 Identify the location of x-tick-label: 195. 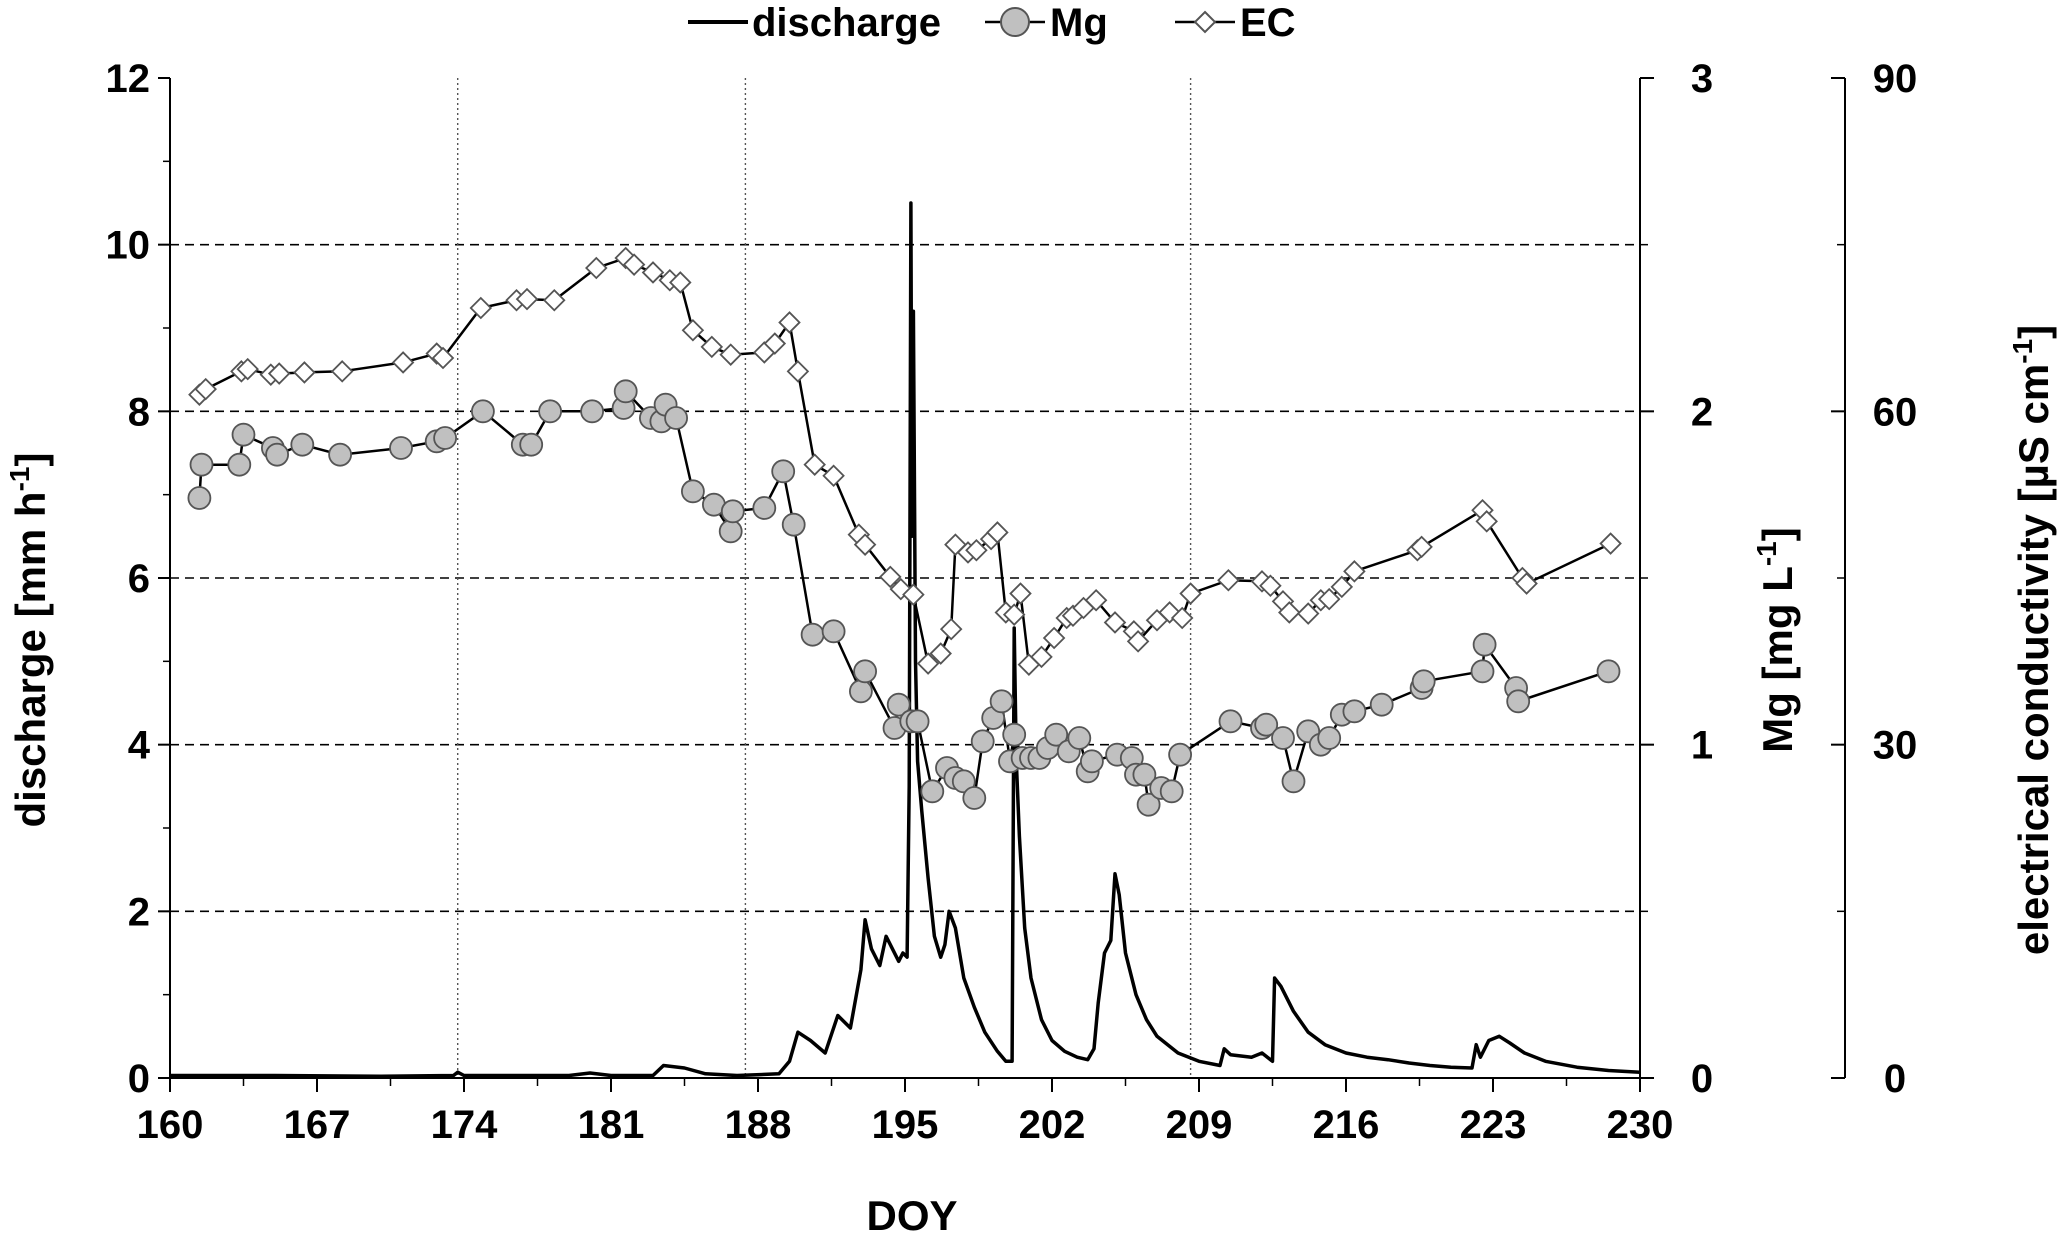
(905, 1125).